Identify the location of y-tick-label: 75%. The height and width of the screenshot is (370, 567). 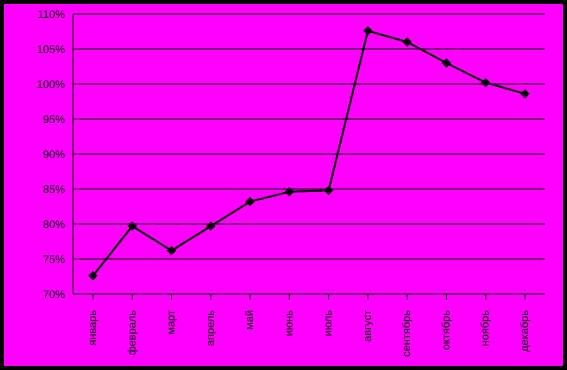
(54, 260).